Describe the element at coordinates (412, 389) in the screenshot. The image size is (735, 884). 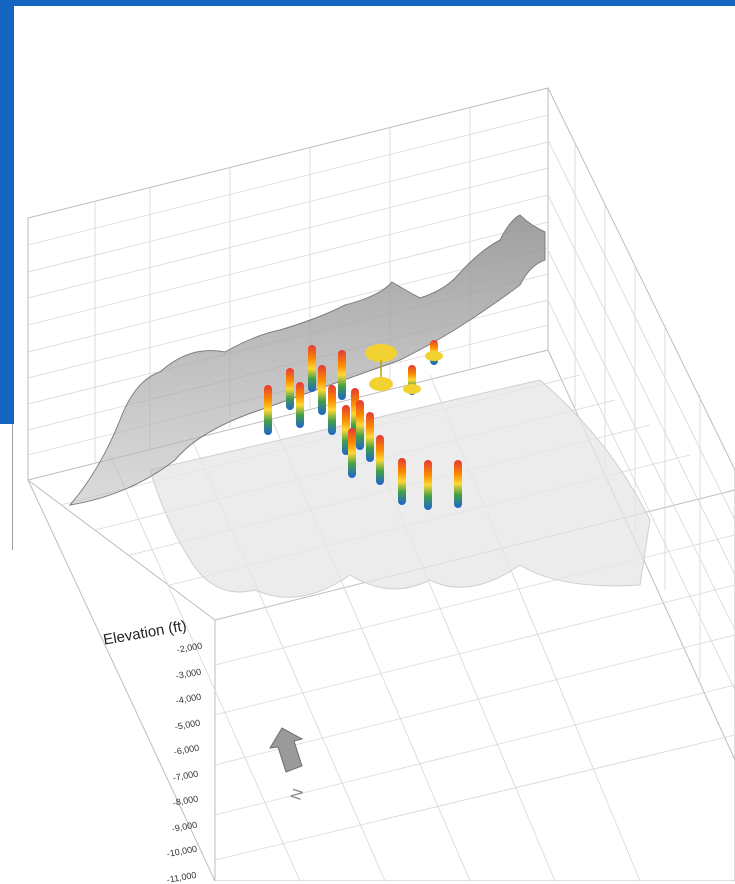
I see `marker-cap-mid` at that location.